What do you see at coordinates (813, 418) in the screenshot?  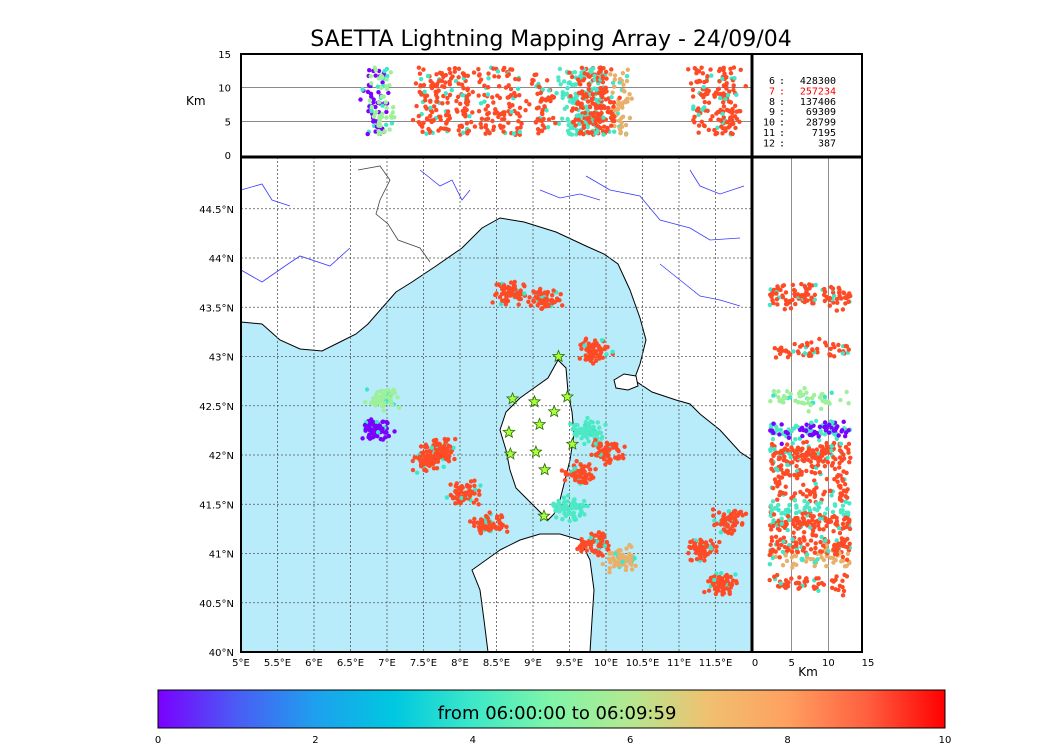 I see `right-altitude-panel: 0 5 10 15 Km` at bounding box center [813, 418].